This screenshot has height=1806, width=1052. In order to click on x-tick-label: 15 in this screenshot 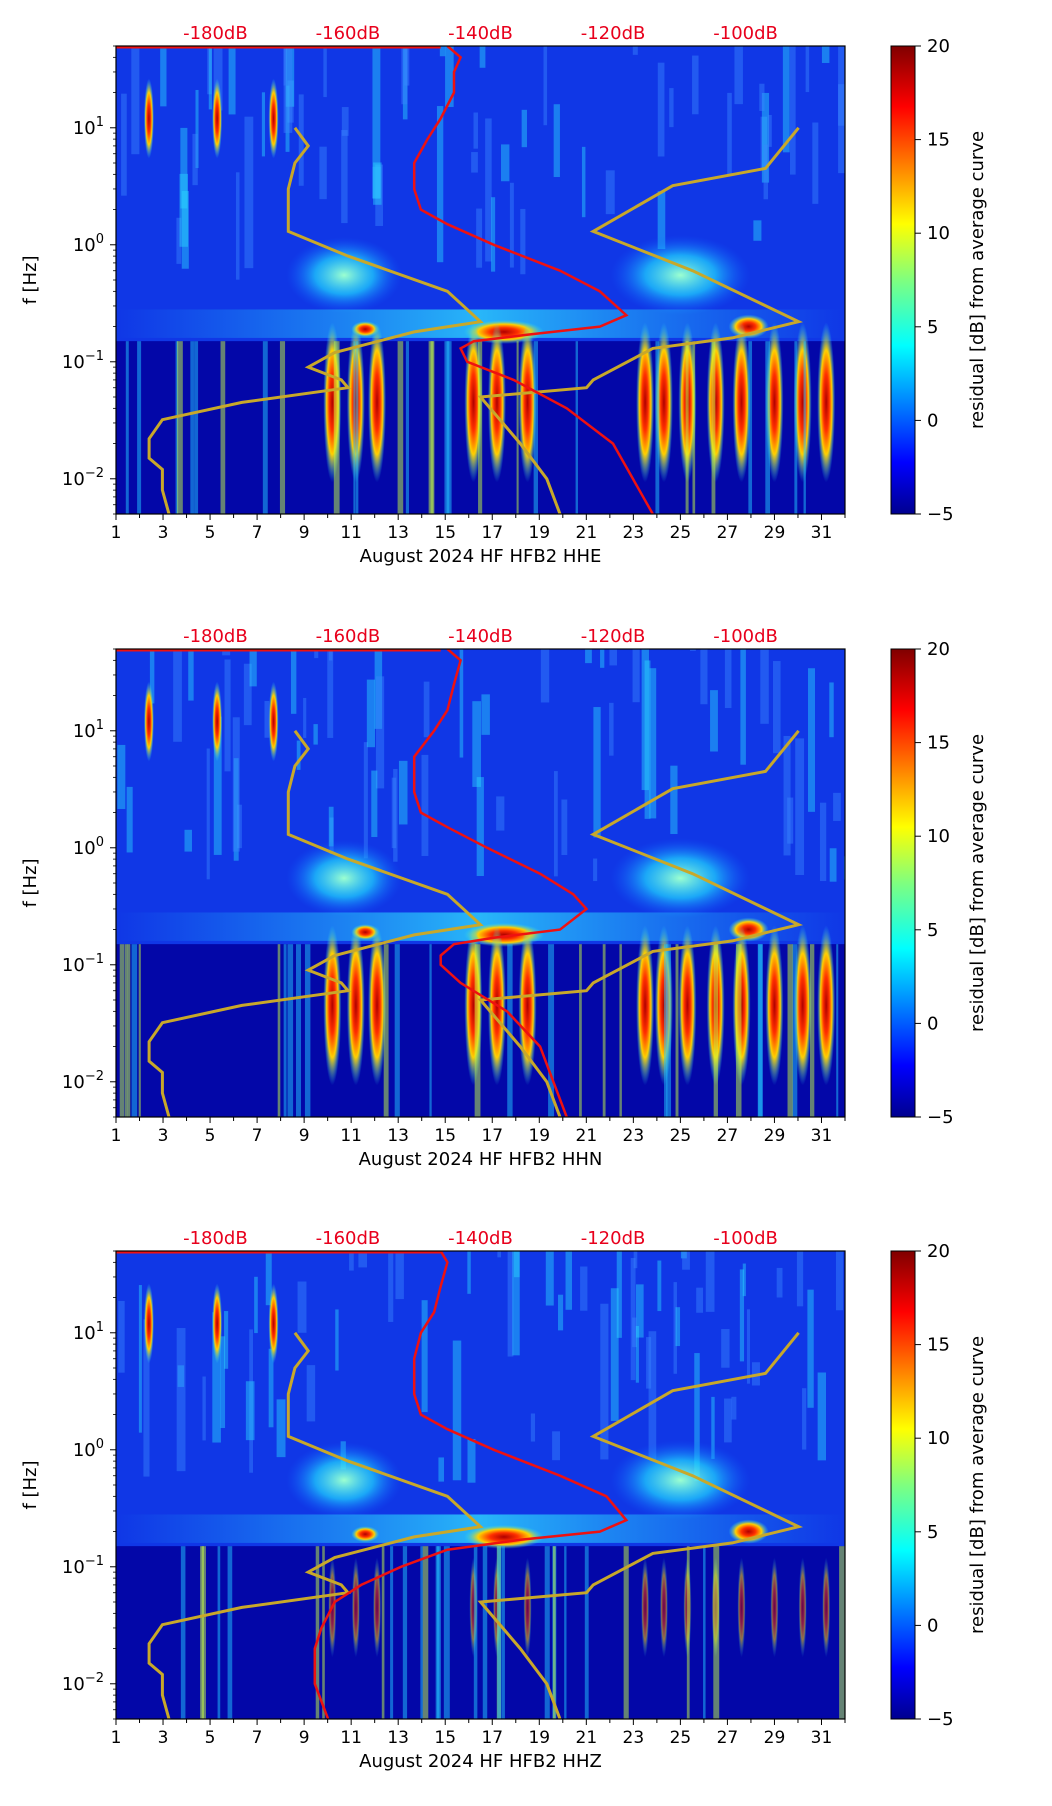, I will do `click(445, 1738)`.